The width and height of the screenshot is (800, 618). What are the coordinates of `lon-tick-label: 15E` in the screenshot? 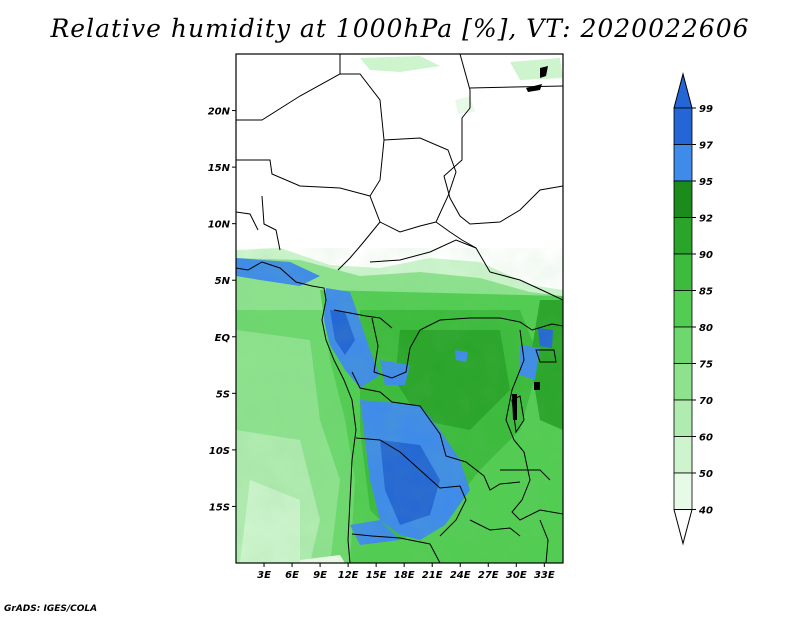 It's located at (376, 575).